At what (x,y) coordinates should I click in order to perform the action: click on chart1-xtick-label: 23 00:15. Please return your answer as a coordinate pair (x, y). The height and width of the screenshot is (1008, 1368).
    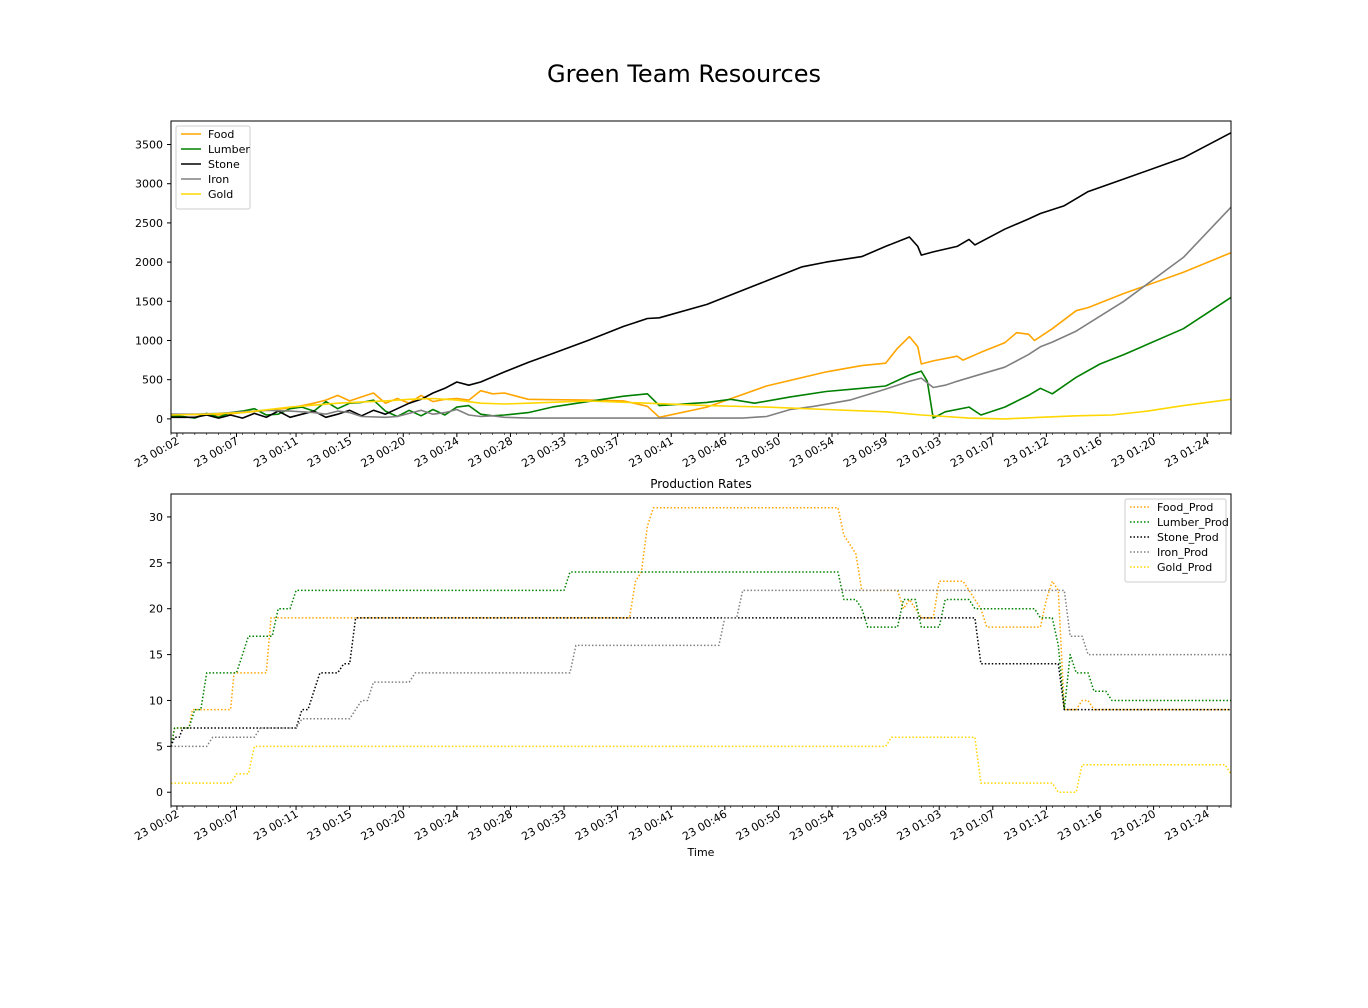
    Looking at the image, I should click on (329, 452).